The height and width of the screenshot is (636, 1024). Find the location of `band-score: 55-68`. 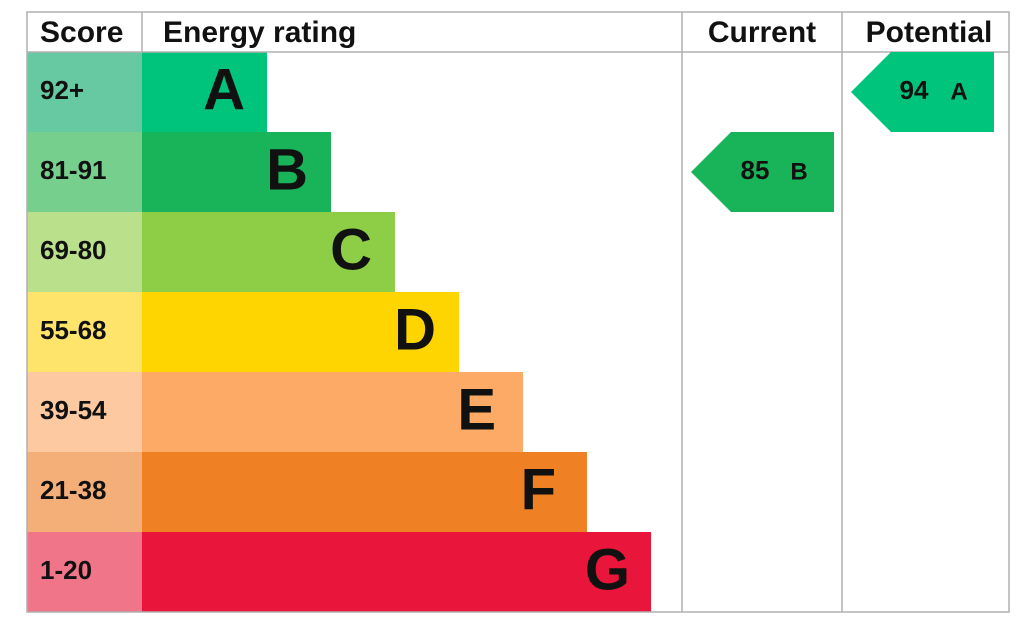

band-score: 55-68 is located at coordinates (73, 330).